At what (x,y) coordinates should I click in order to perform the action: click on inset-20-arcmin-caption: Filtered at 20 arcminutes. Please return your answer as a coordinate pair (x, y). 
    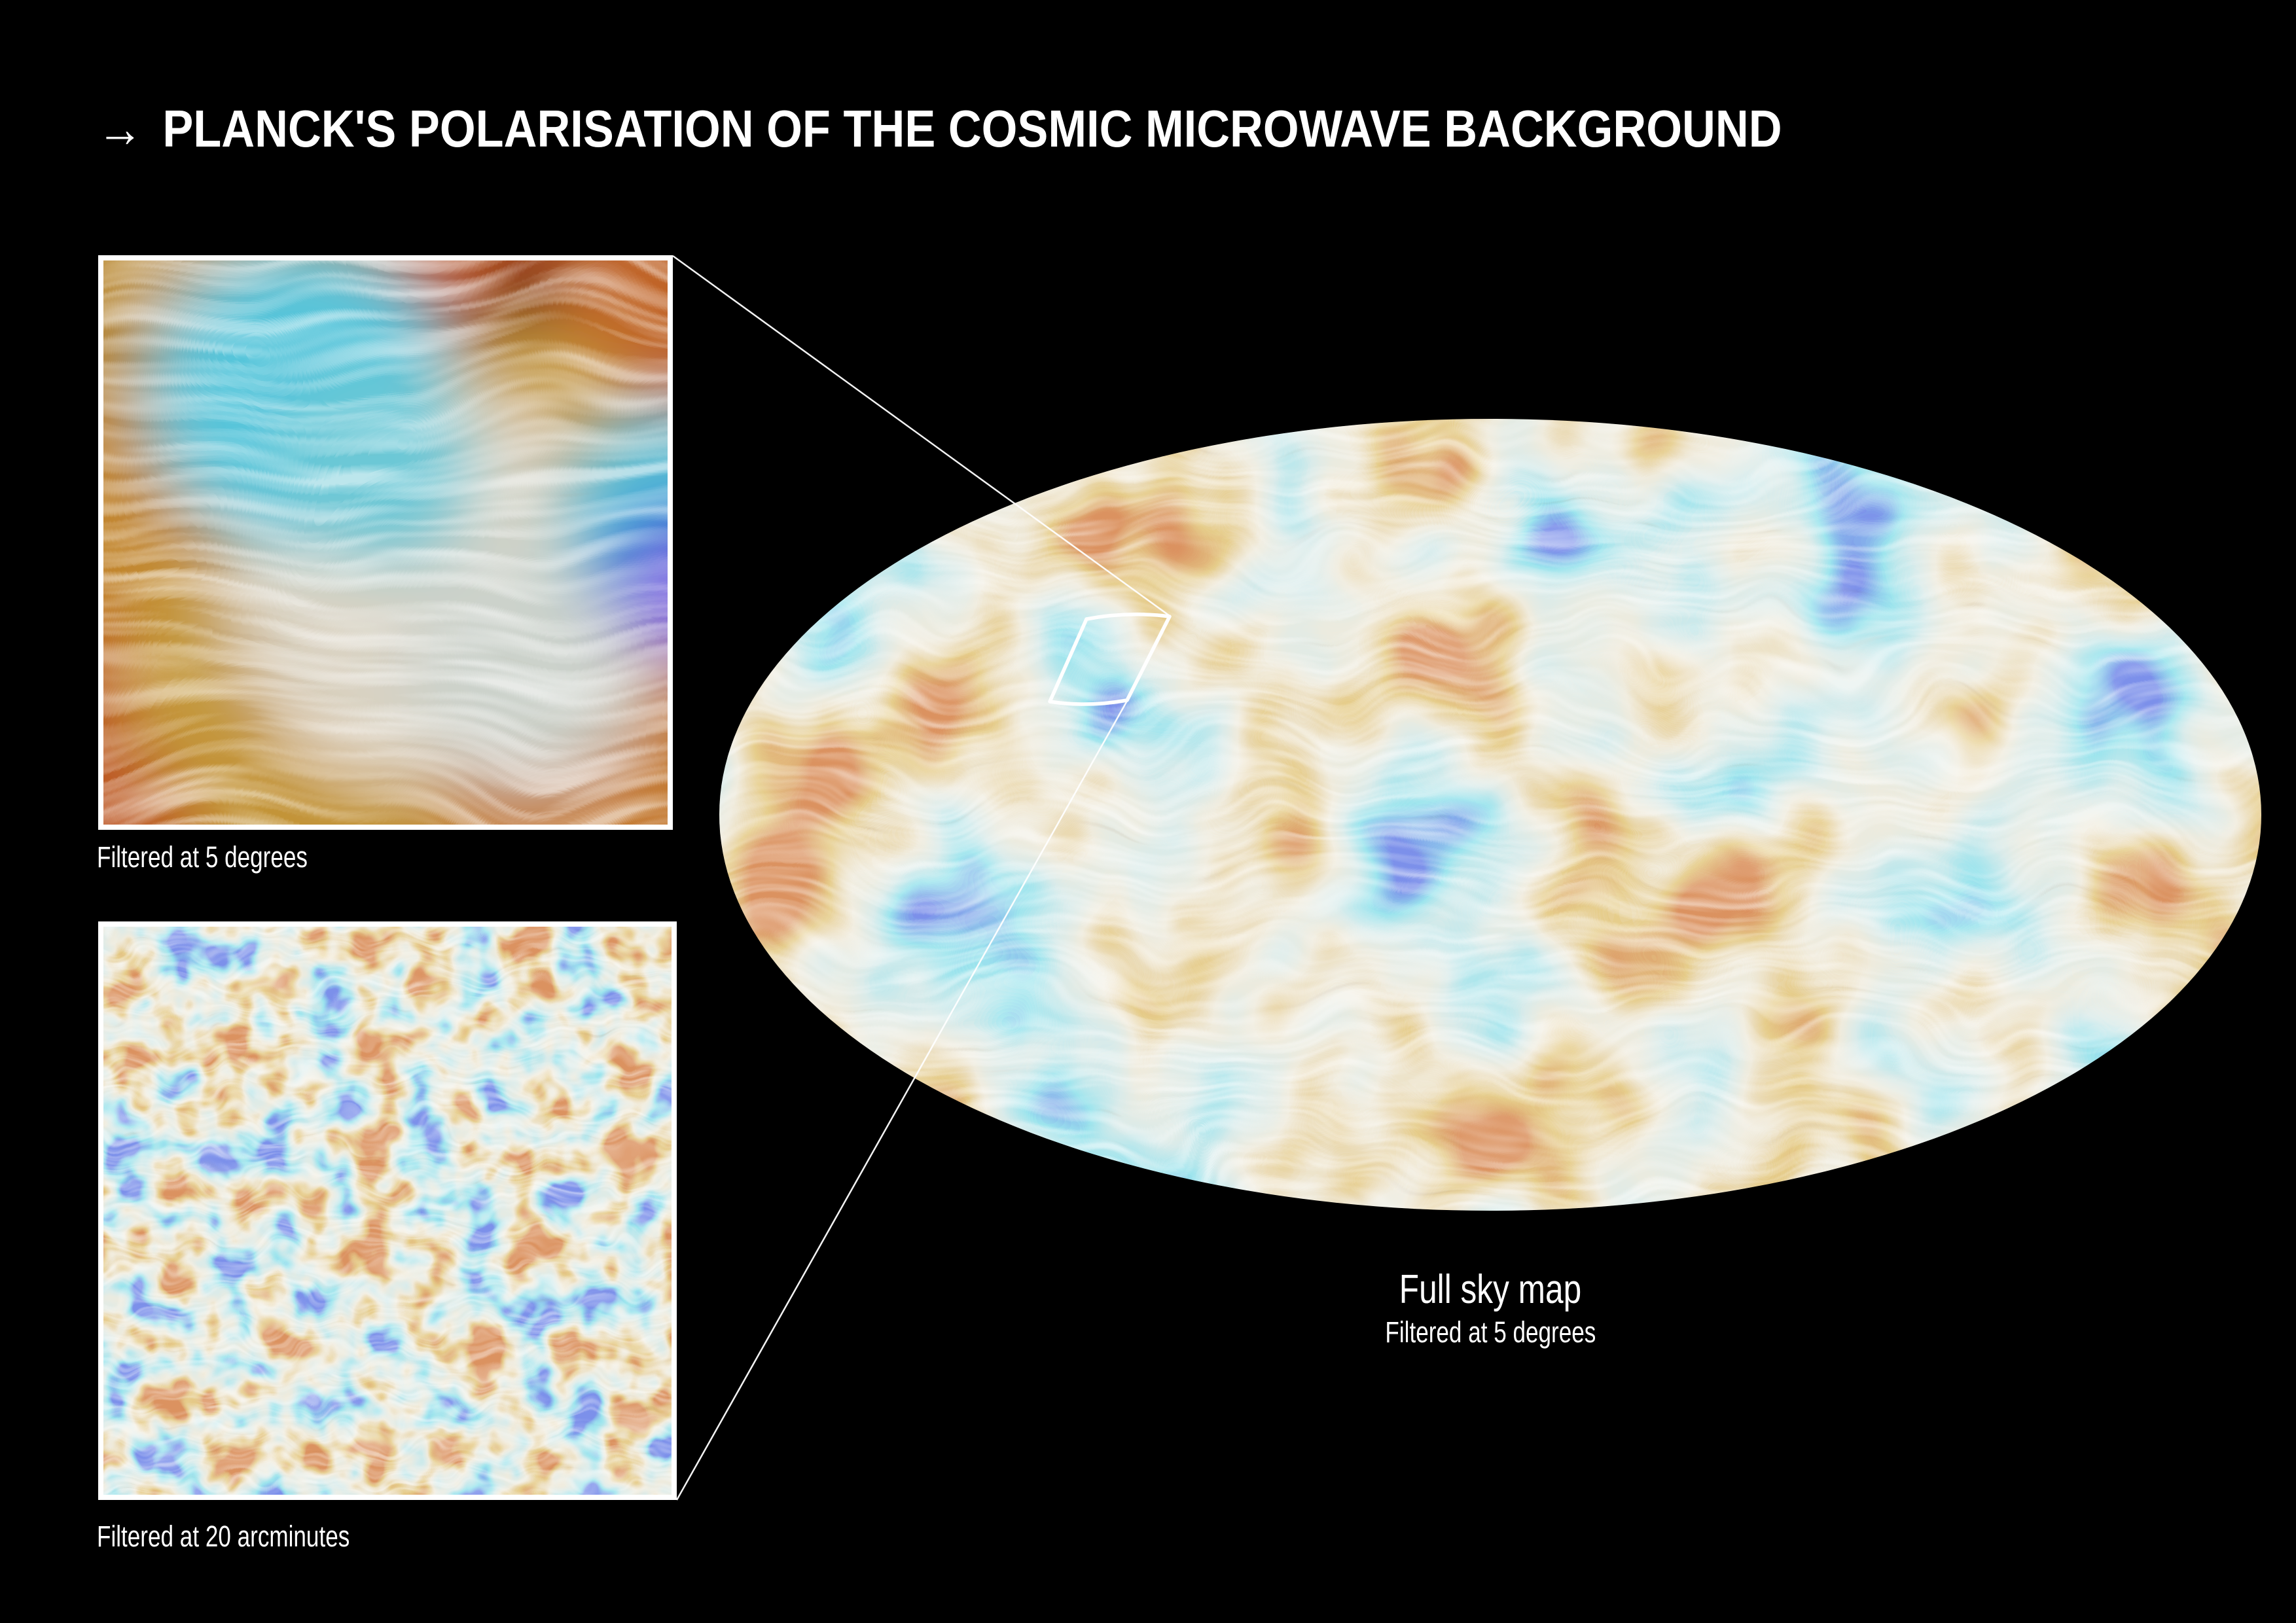
    Looking at the image, I should click on (223, 1536).